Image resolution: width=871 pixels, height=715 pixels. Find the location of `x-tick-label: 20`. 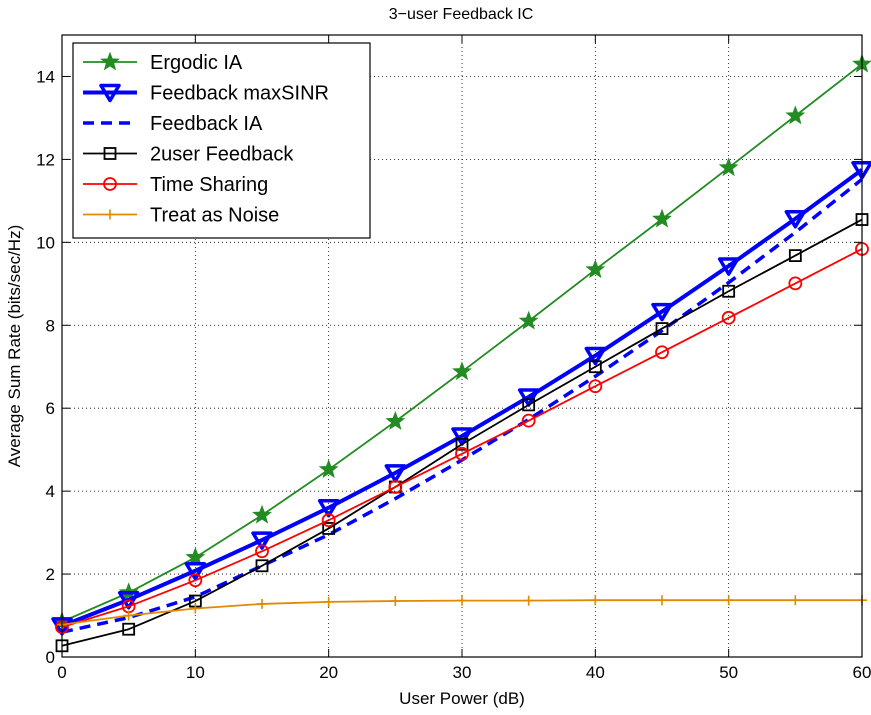

x-tick-label: 20 is located at coordinates (328, 672).